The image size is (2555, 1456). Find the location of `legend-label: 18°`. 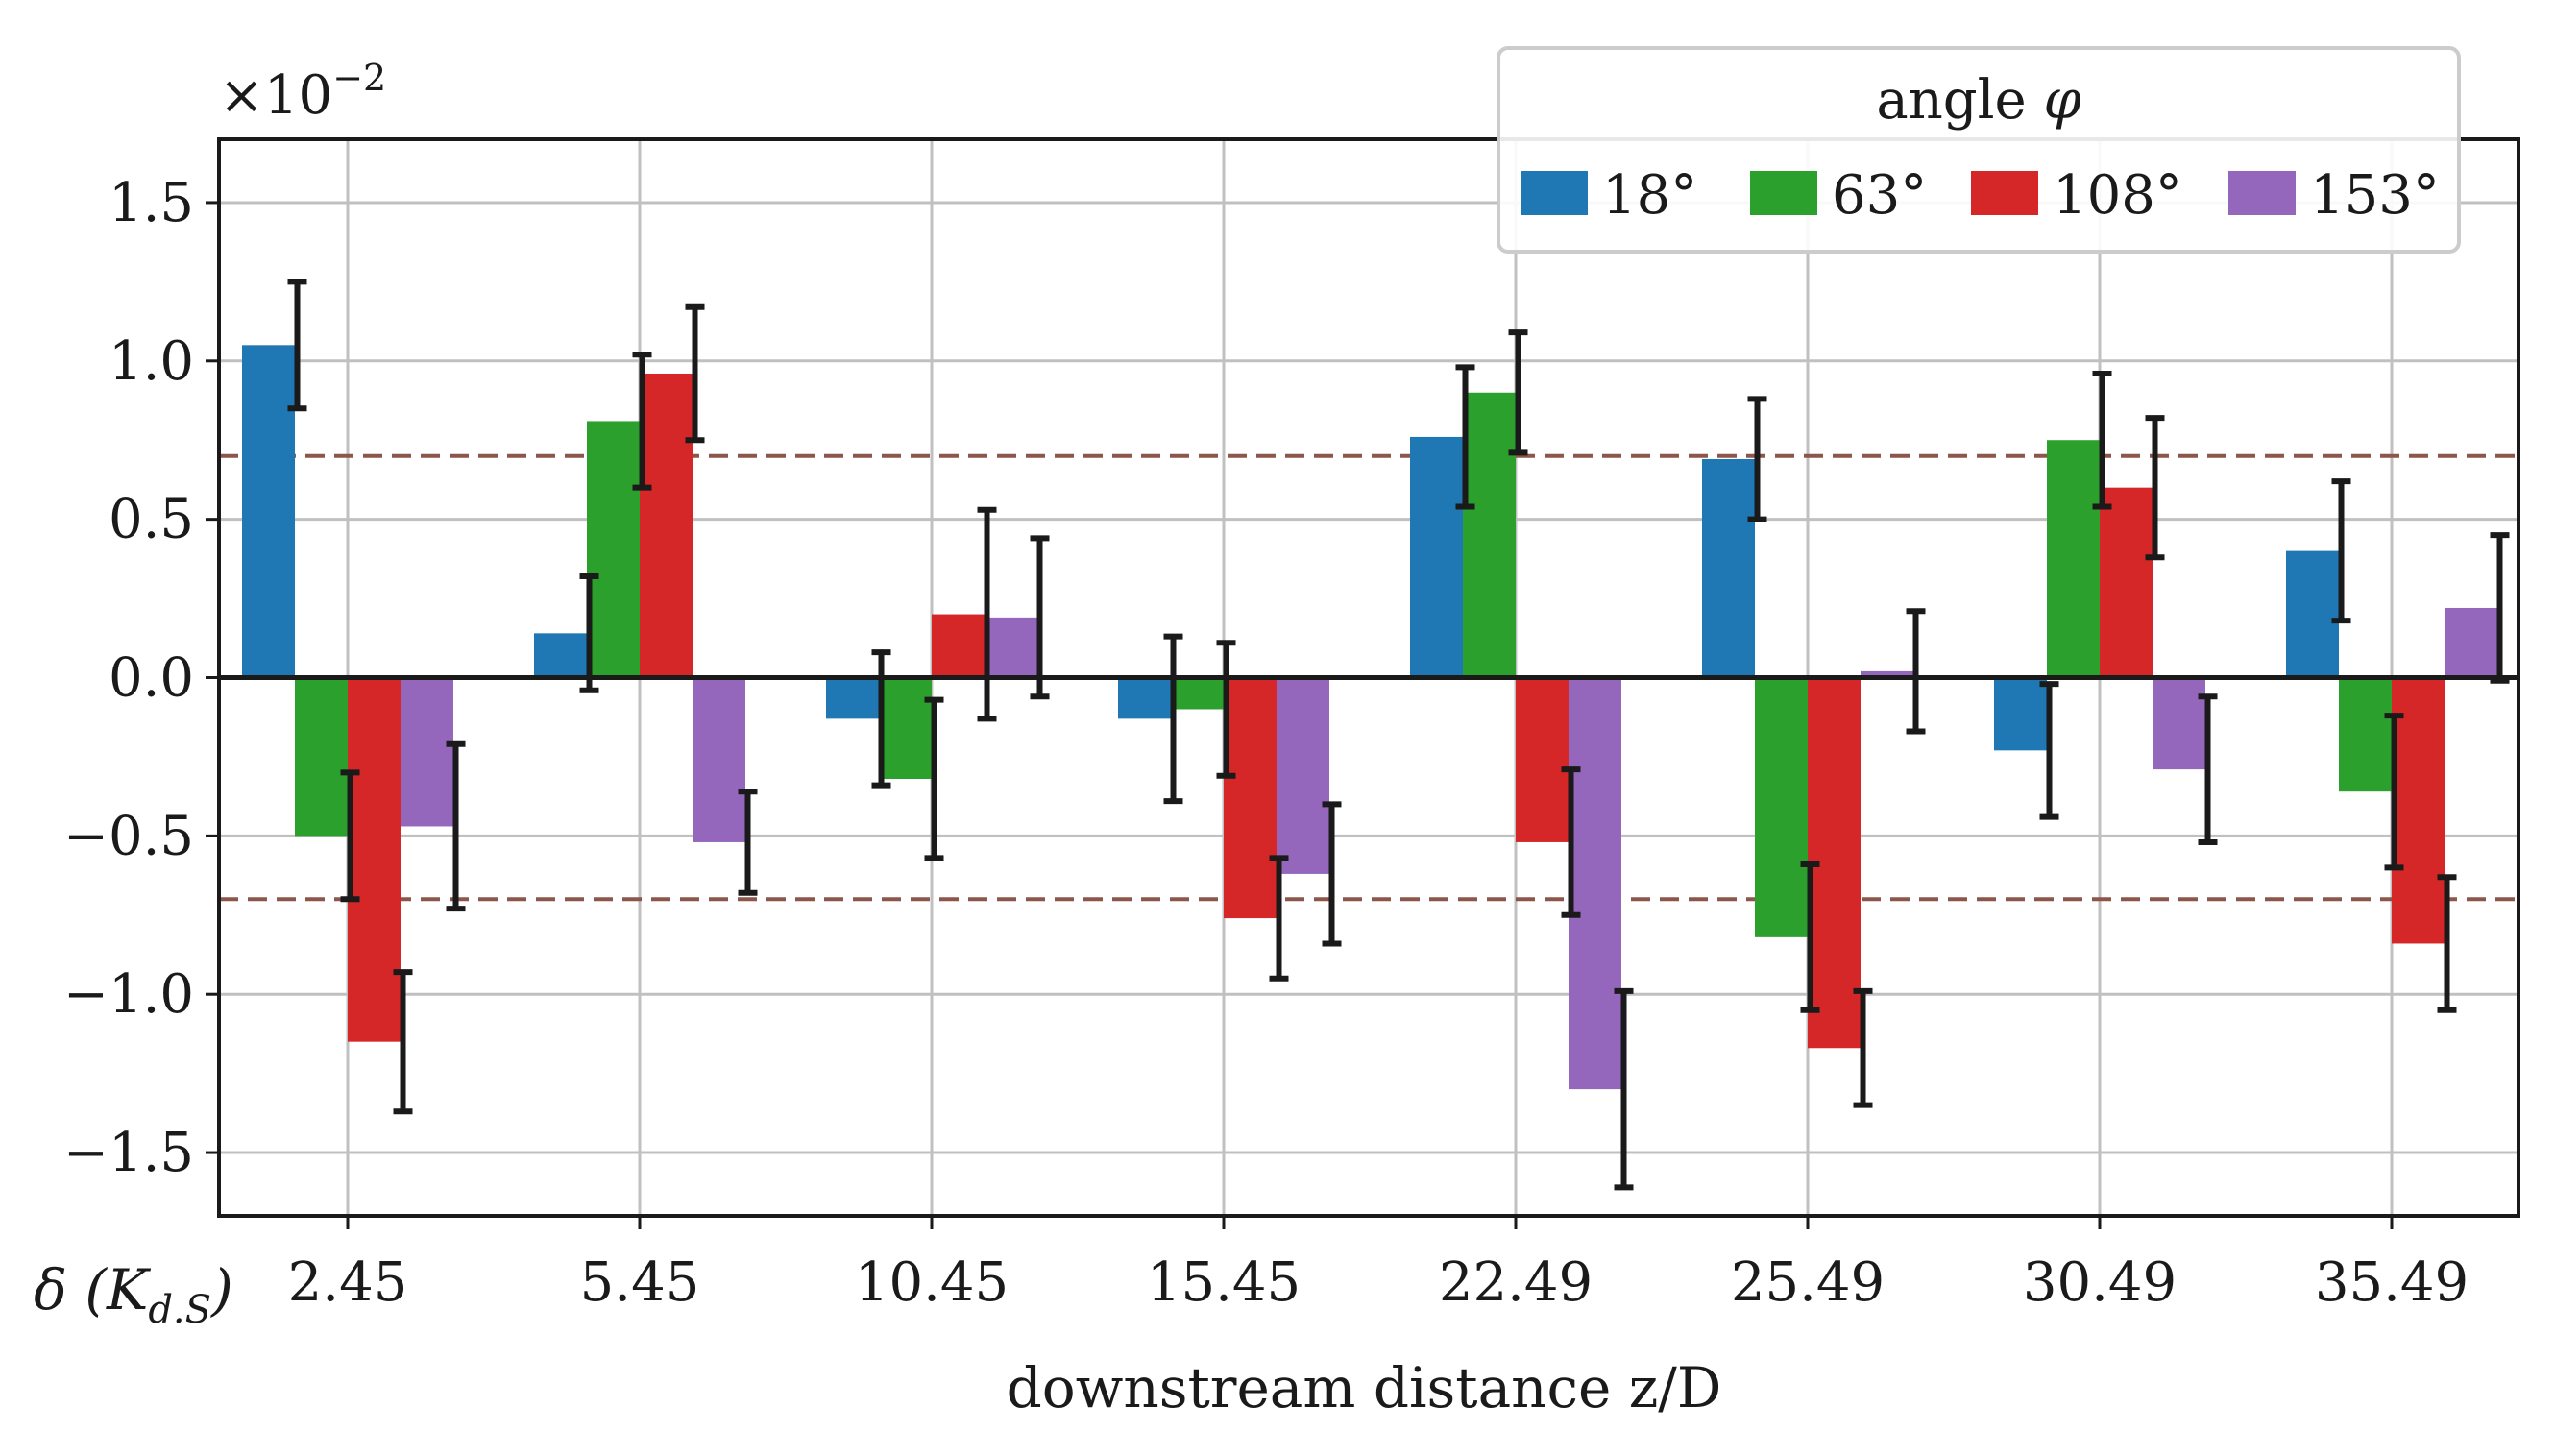

legend-label: 18° is located at coordinates (1649, 195).